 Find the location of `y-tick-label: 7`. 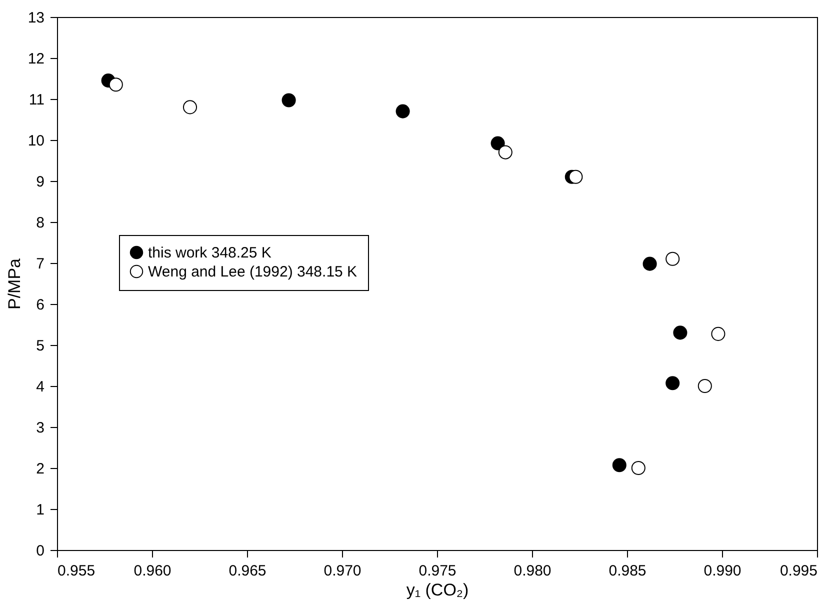

y-tick-label: 7 is located at coordinates (40, 264).